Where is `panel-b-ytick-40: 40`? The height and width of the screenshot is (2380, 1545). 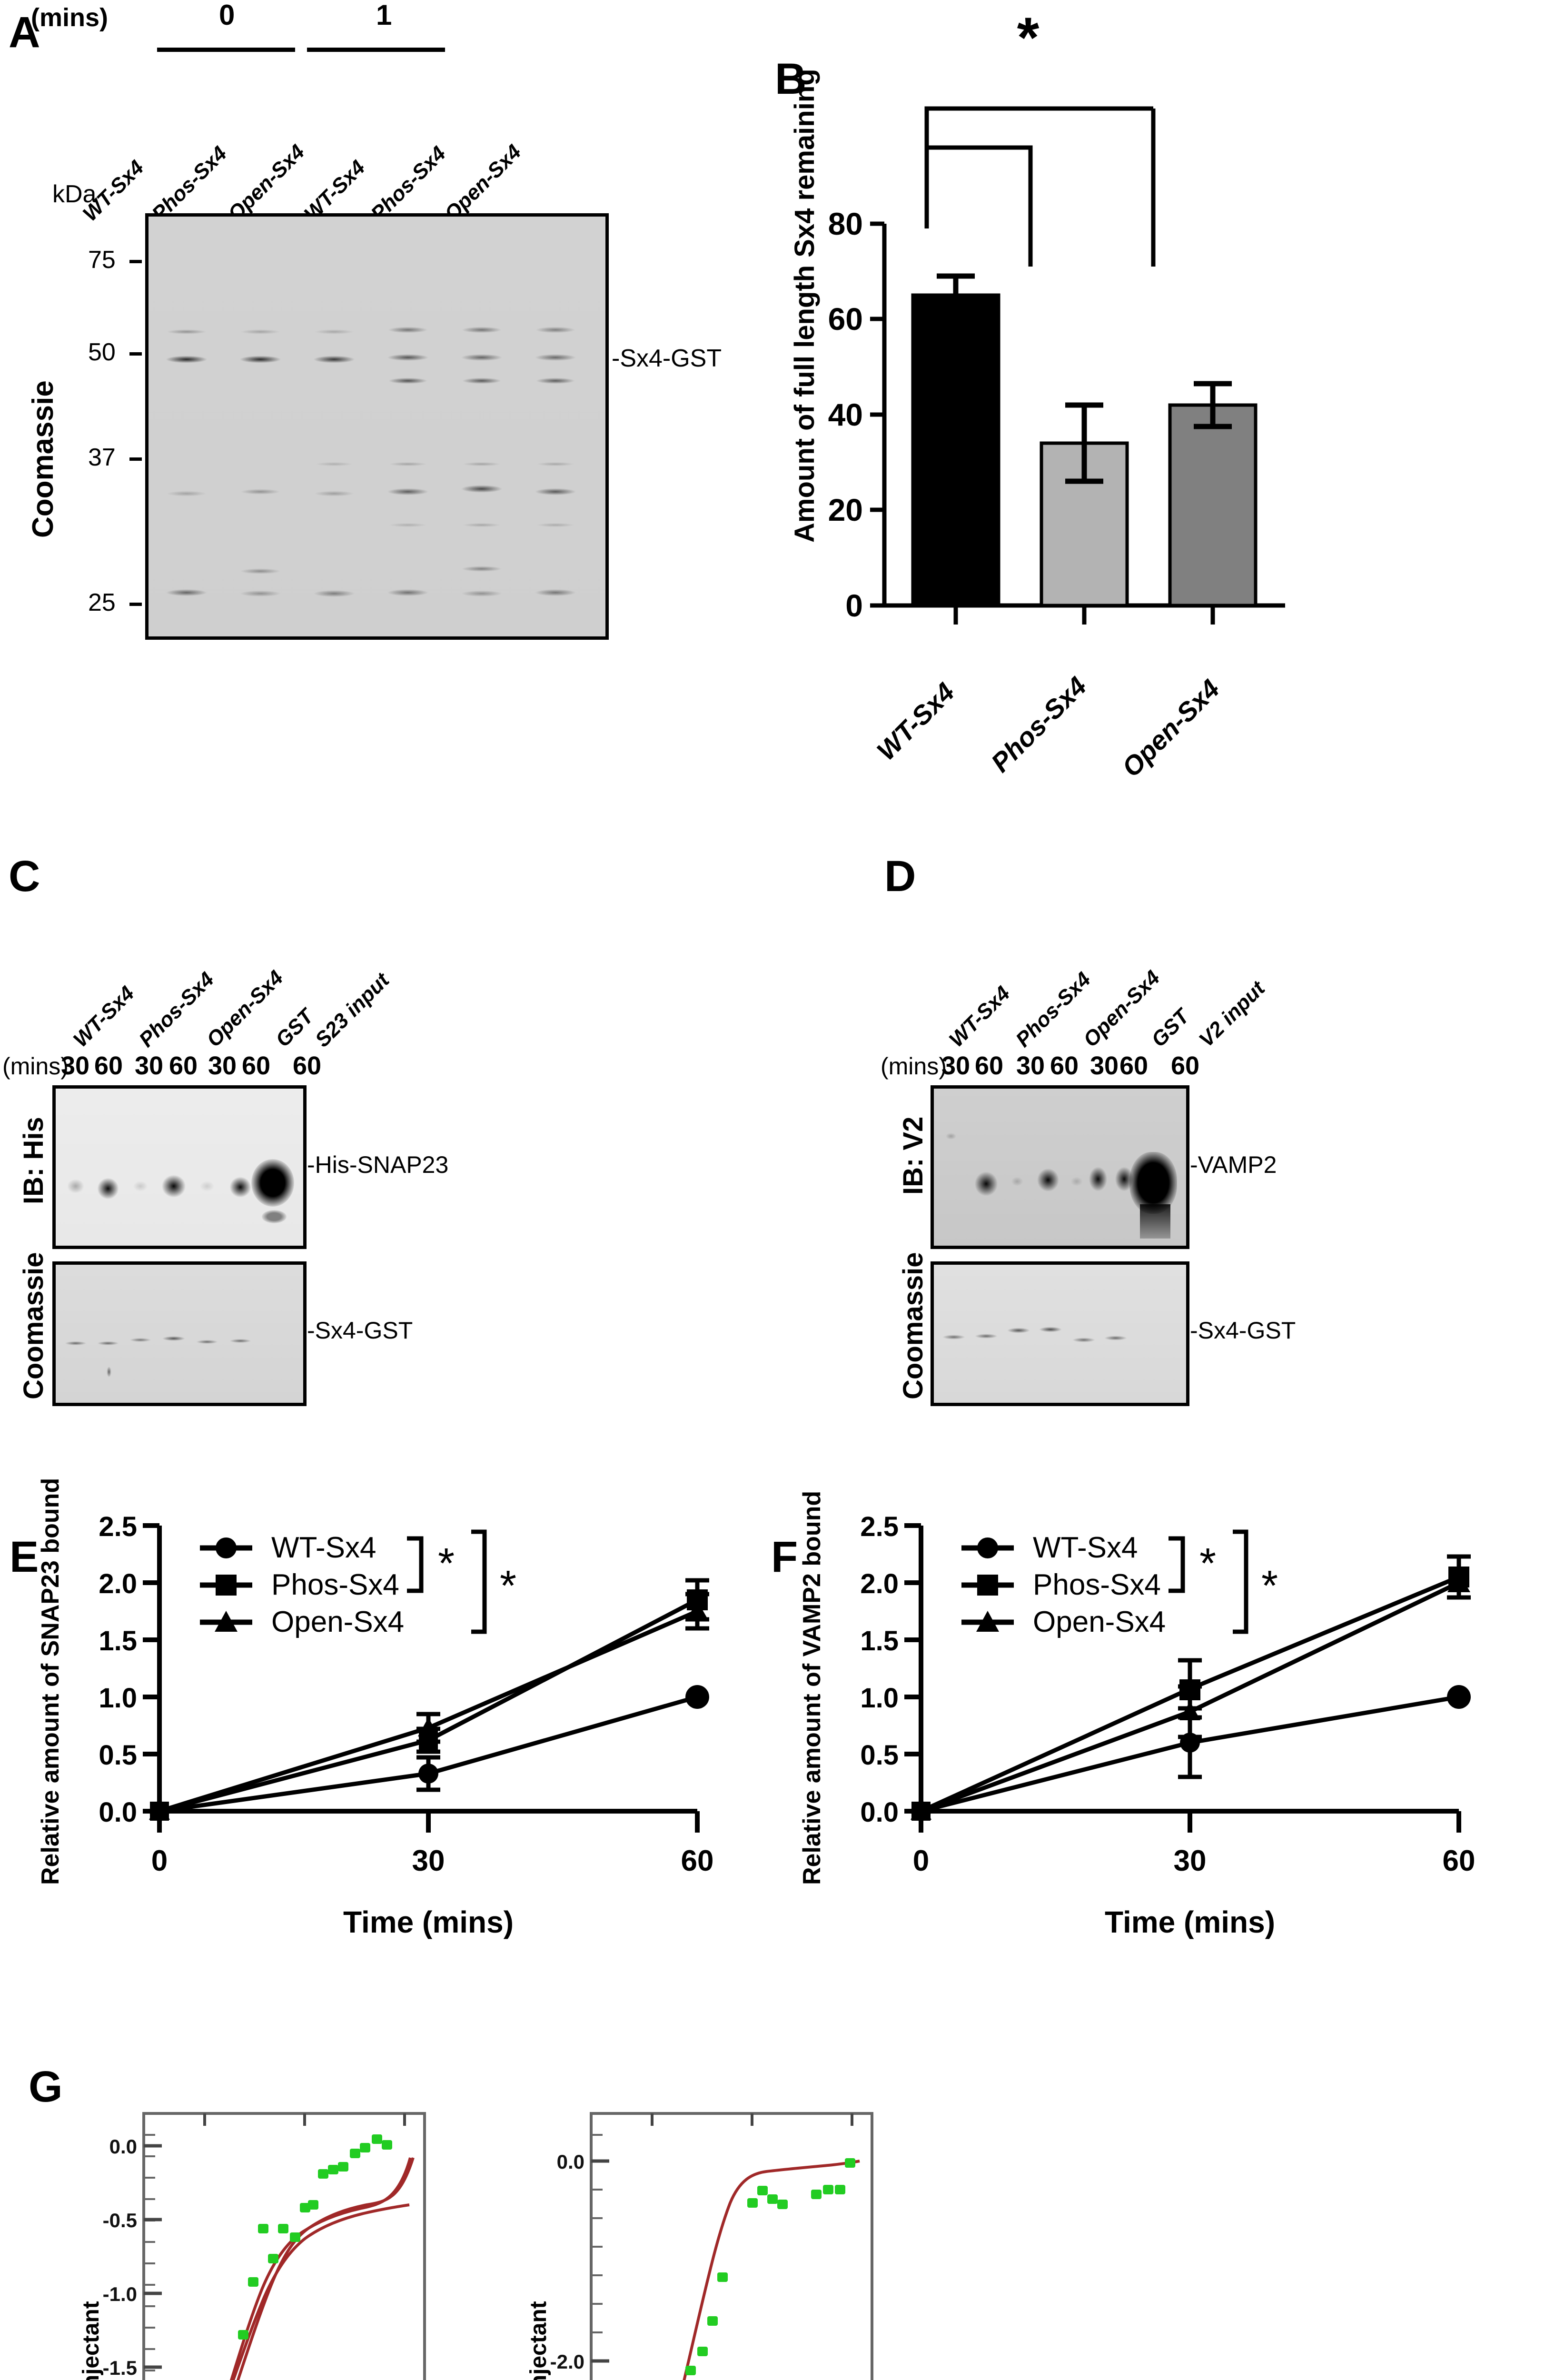 panel-b-ytick-40: 40 is located at coordinates (845, 414).